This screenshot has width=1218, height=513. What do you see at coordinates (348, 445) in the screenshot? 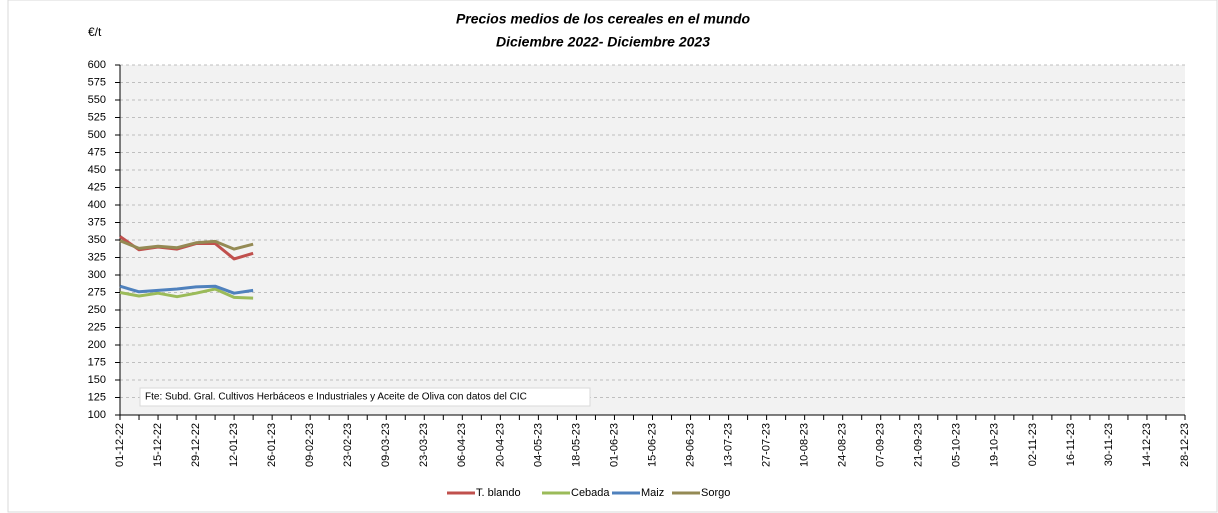
I see `x-tick-label: 23-02-23` at bounding box center [348, 445].